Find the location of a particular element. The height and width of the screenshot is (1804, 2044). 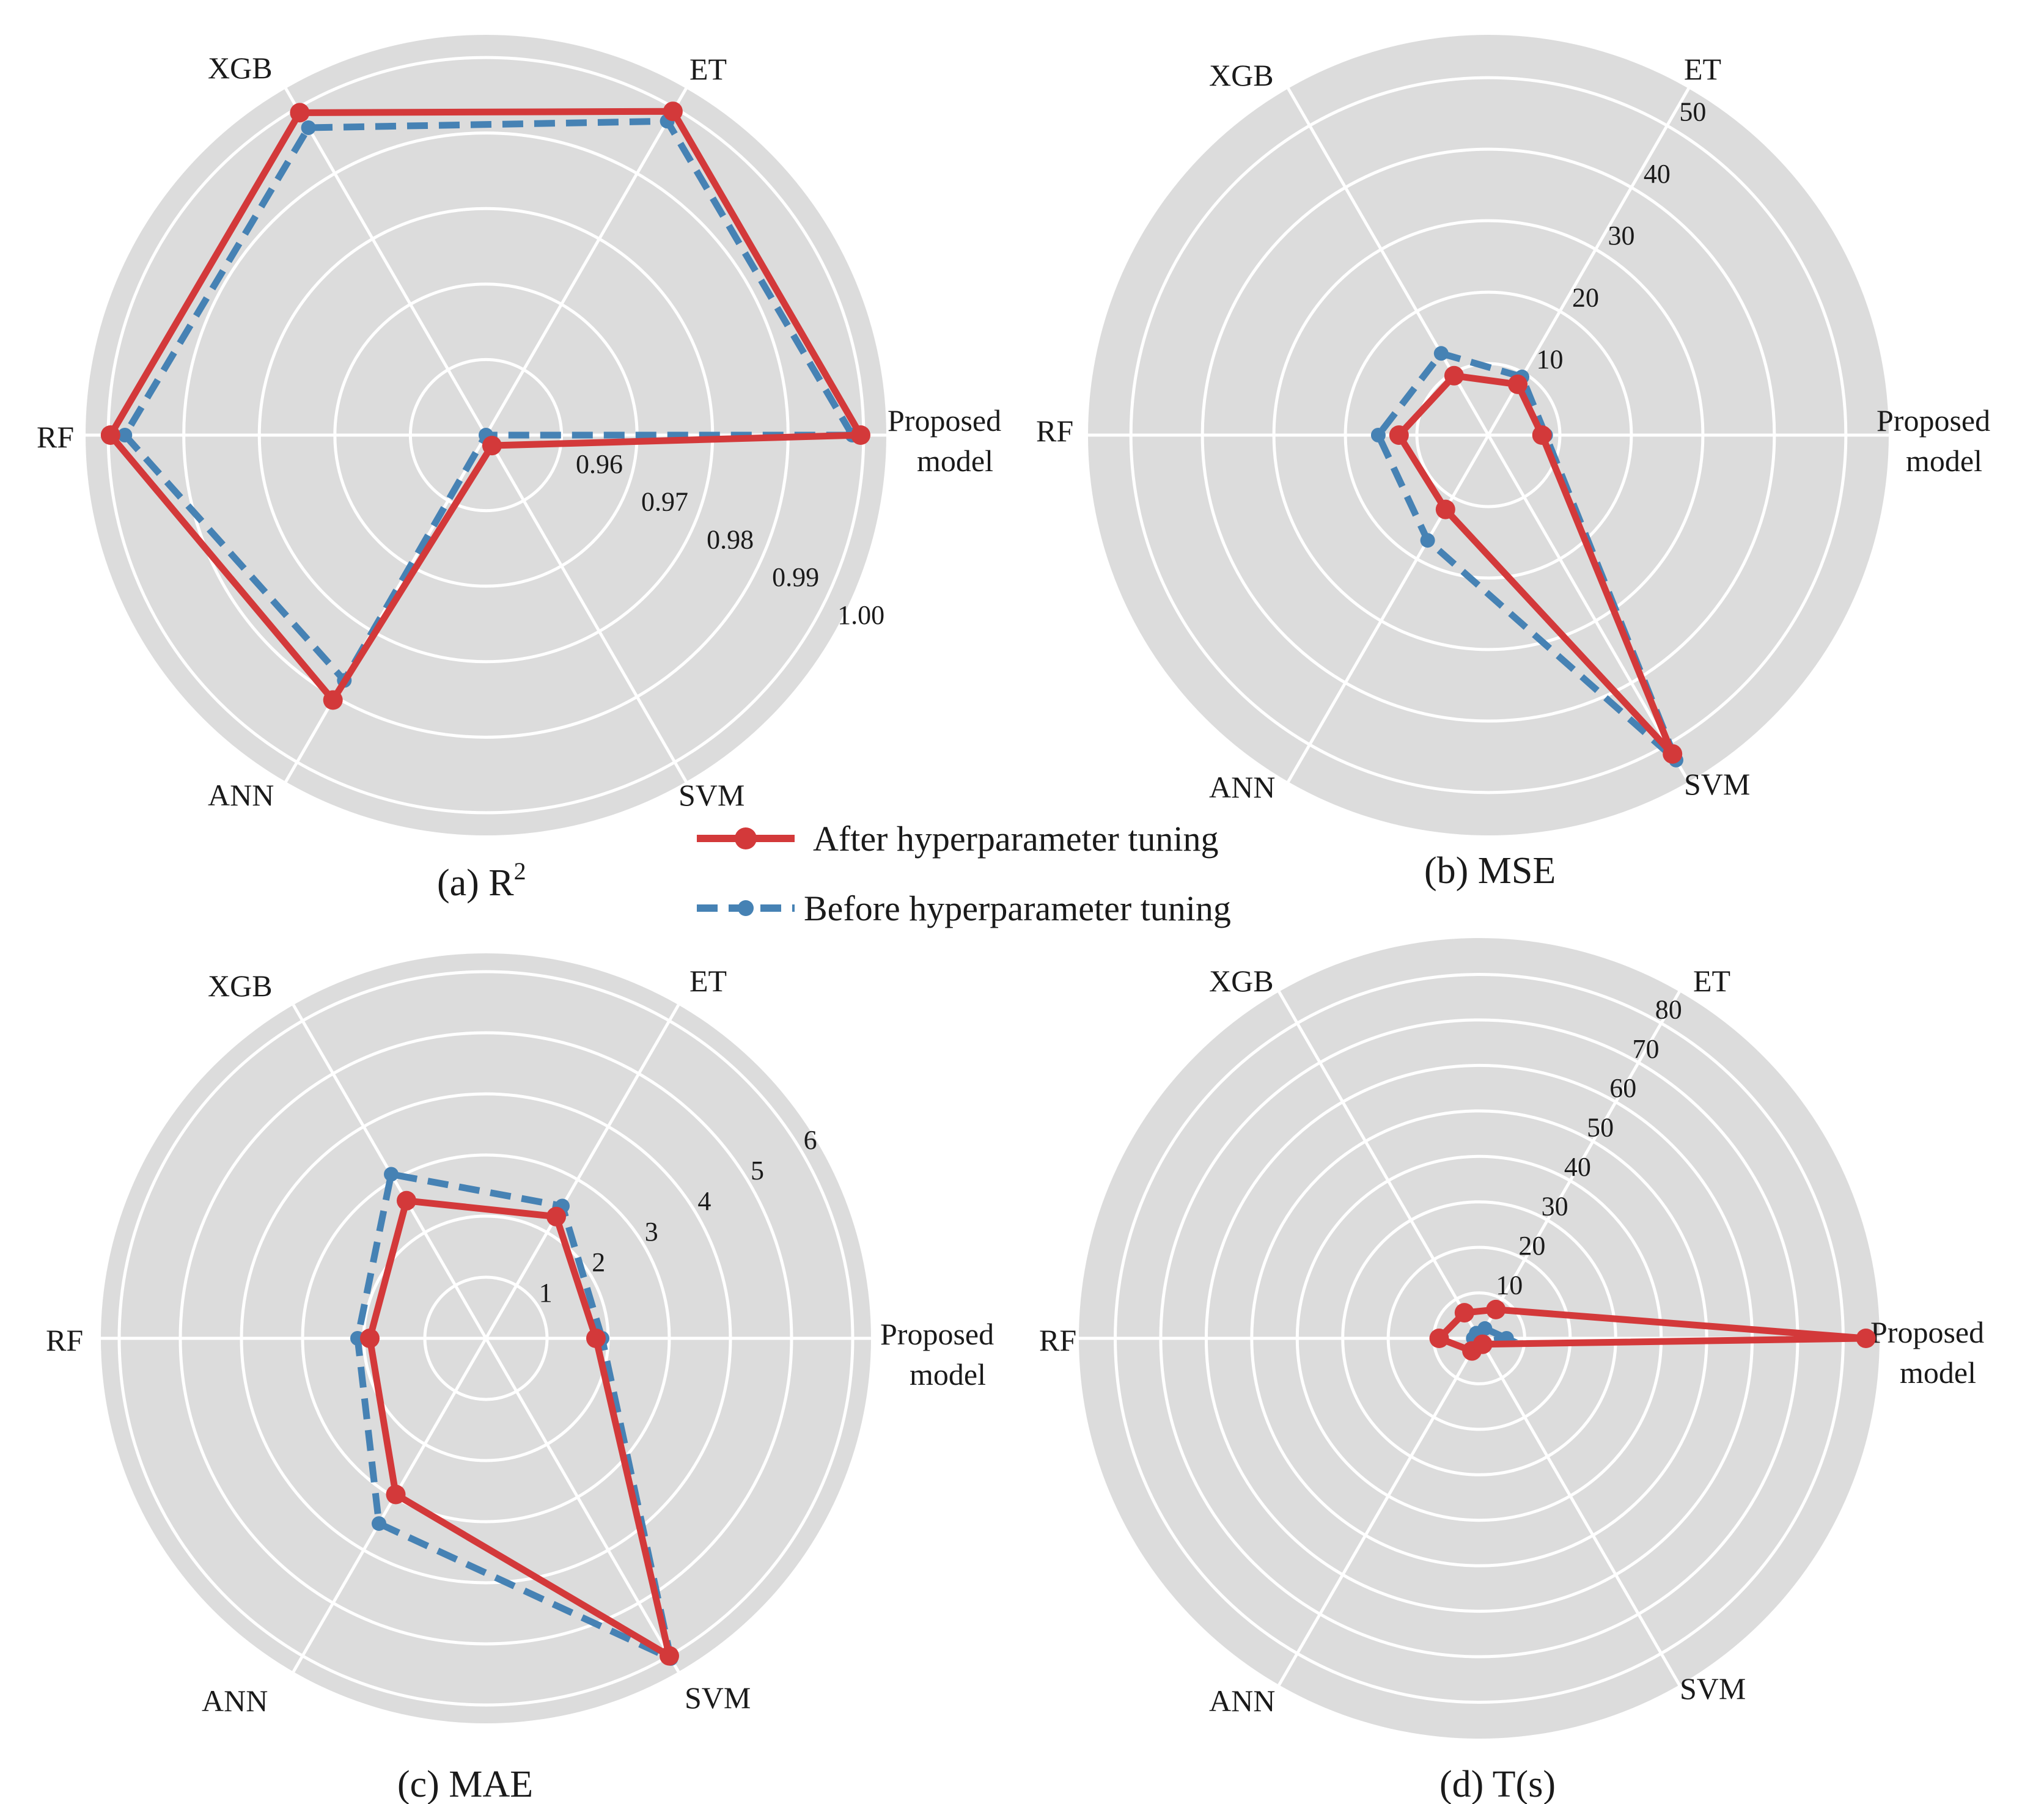

tick-label: 60 is located at coordinates (1622, 1088).